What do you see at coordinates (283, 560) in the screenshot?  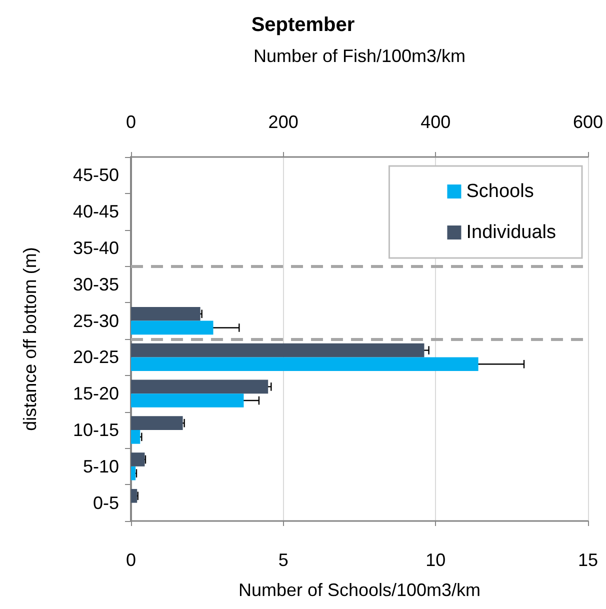 I see `x-tick-label: 5` at bounding box center [283, 560].